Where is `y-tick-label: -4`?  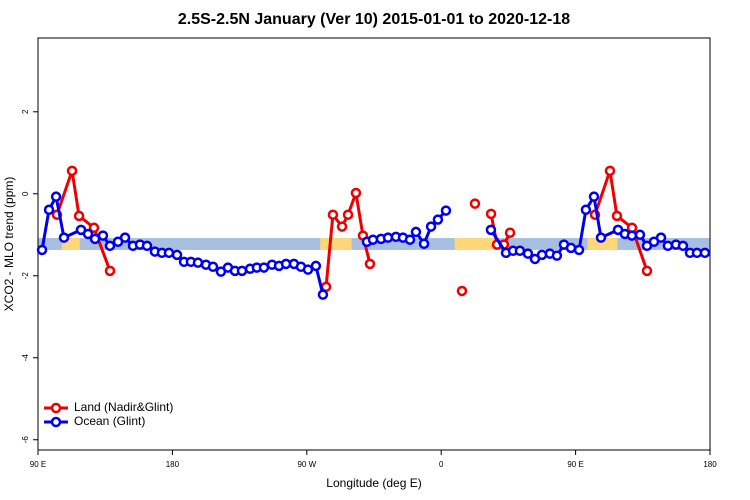 y-tick-label: -4 is located at coordinates (25, 358).